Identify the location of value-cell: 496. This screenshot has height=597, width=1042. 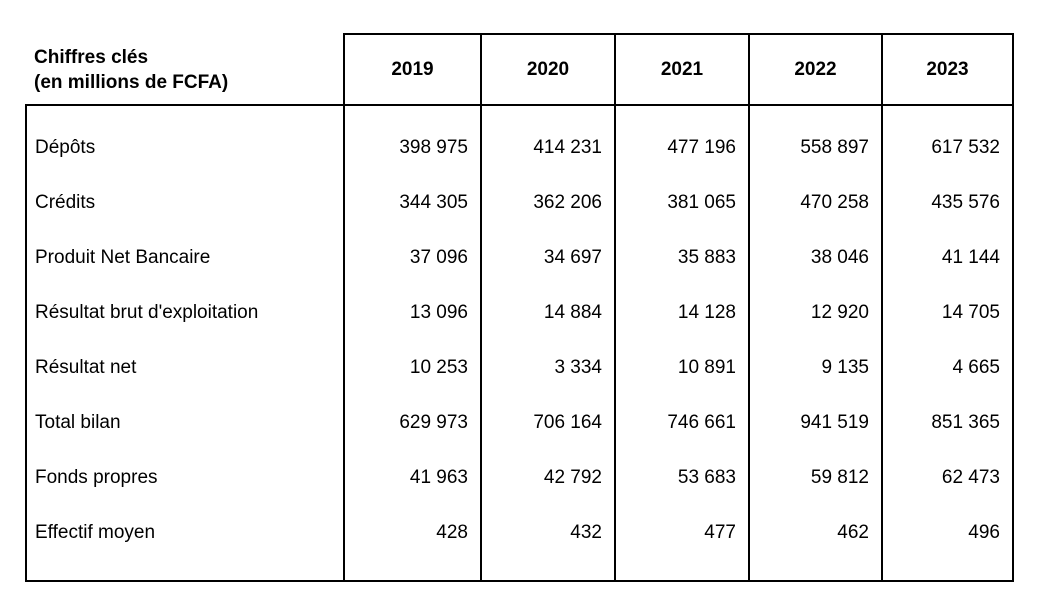
(947, 543).